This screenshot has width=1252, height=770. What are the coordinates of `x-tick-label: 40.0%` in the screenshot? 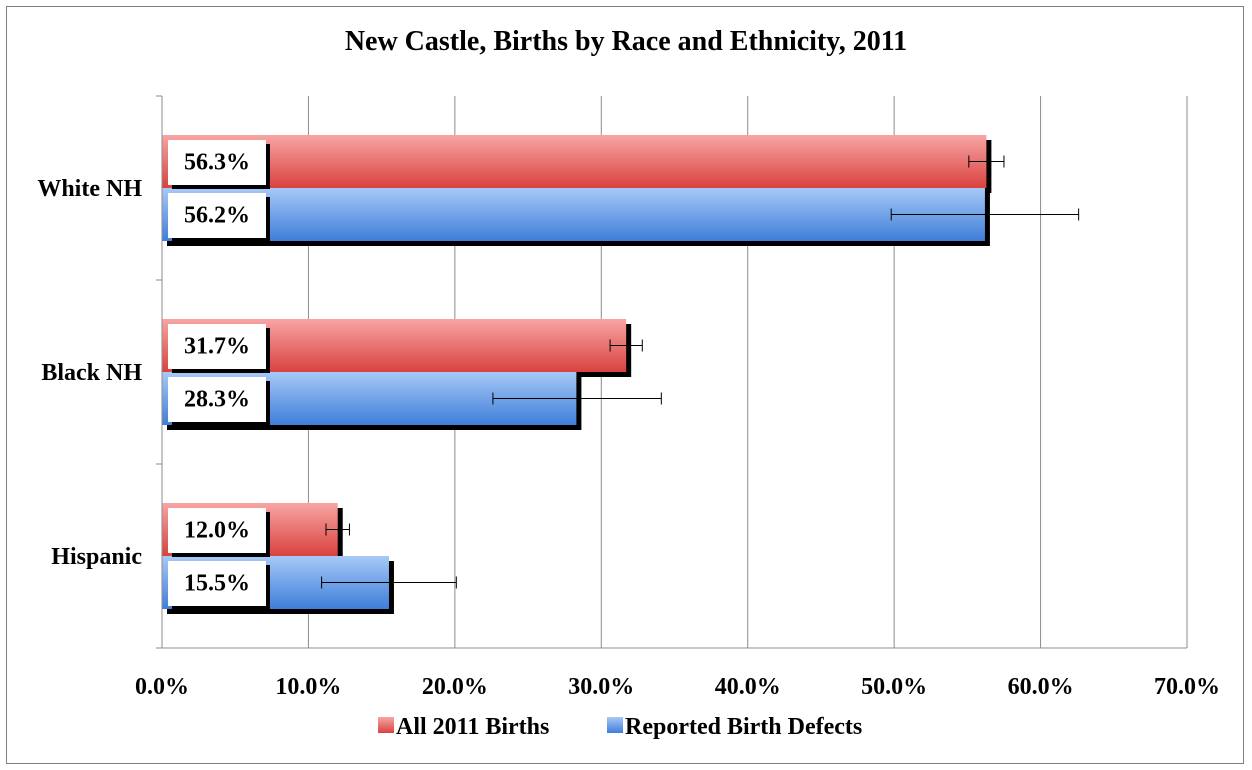 It's located at (748, 687).